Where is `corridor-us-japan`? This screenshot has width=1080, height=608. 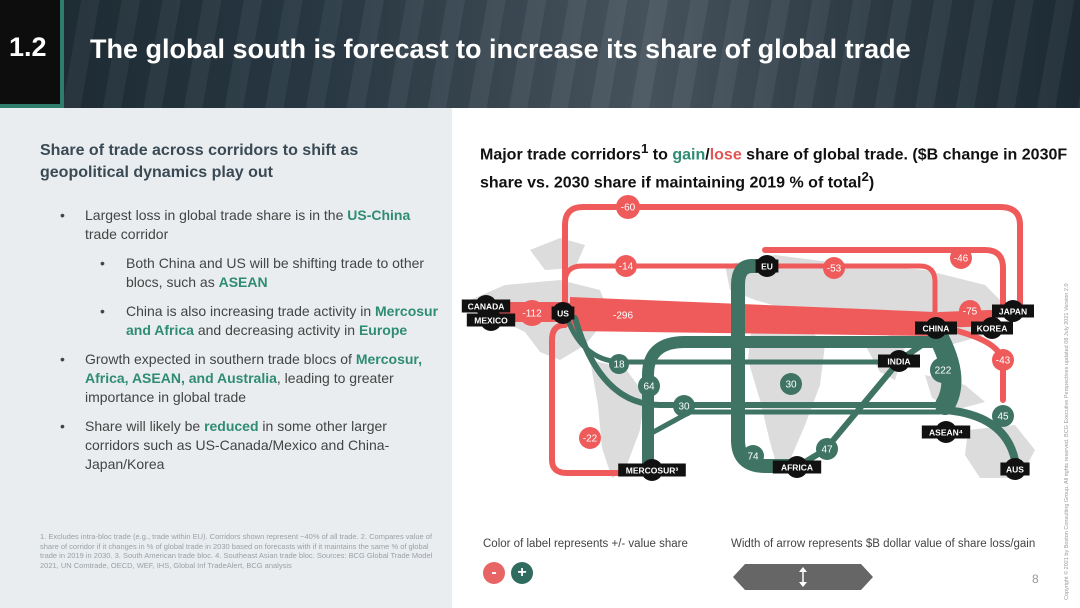 corridor-us-japan is located at coordinates (792, 259).